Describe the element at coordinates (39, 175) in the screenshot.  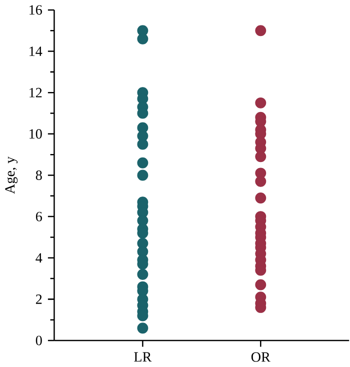
I see `y-tick-label: 8` at that location.